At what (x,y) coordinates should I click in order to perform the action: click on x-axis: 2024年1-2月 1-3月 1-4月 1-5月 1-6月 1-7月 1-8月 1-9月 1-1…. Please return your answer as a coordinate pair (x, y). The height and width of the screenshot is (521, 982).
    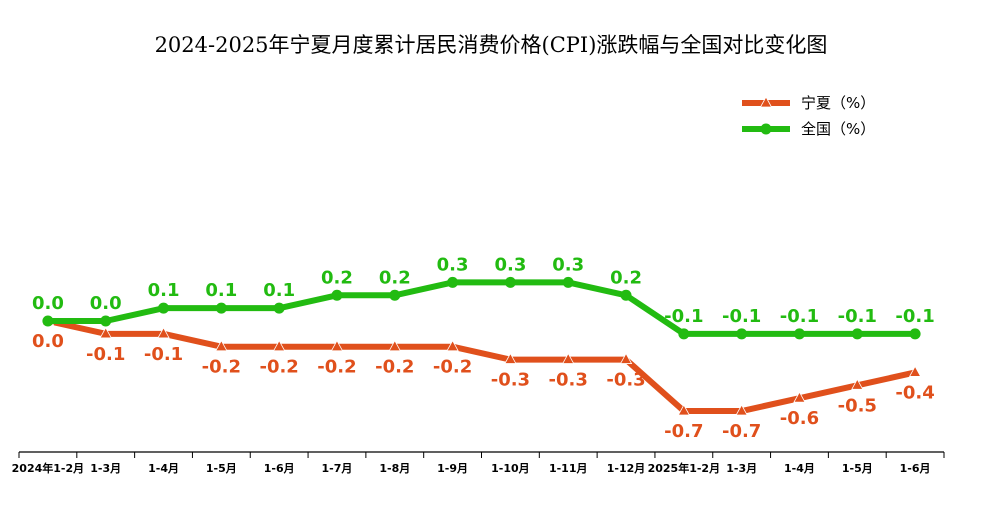
    Looking at the image, I should click on (478, 463).